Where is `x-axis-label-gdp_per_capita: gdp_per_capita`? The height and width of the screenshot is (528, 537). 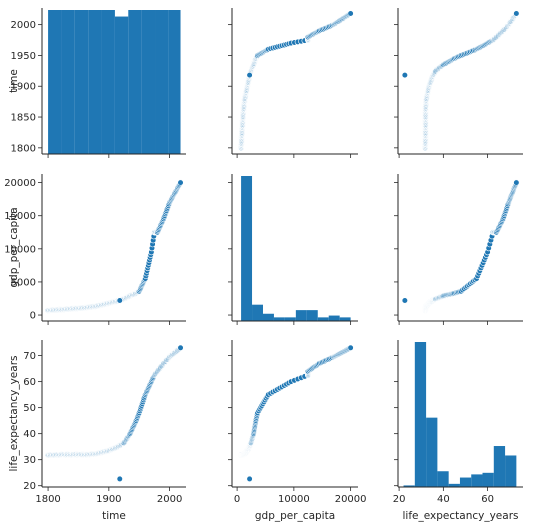 x-axis-label-gdp_per_capita: gdp_per_capita is located at coordinates (295, 516).